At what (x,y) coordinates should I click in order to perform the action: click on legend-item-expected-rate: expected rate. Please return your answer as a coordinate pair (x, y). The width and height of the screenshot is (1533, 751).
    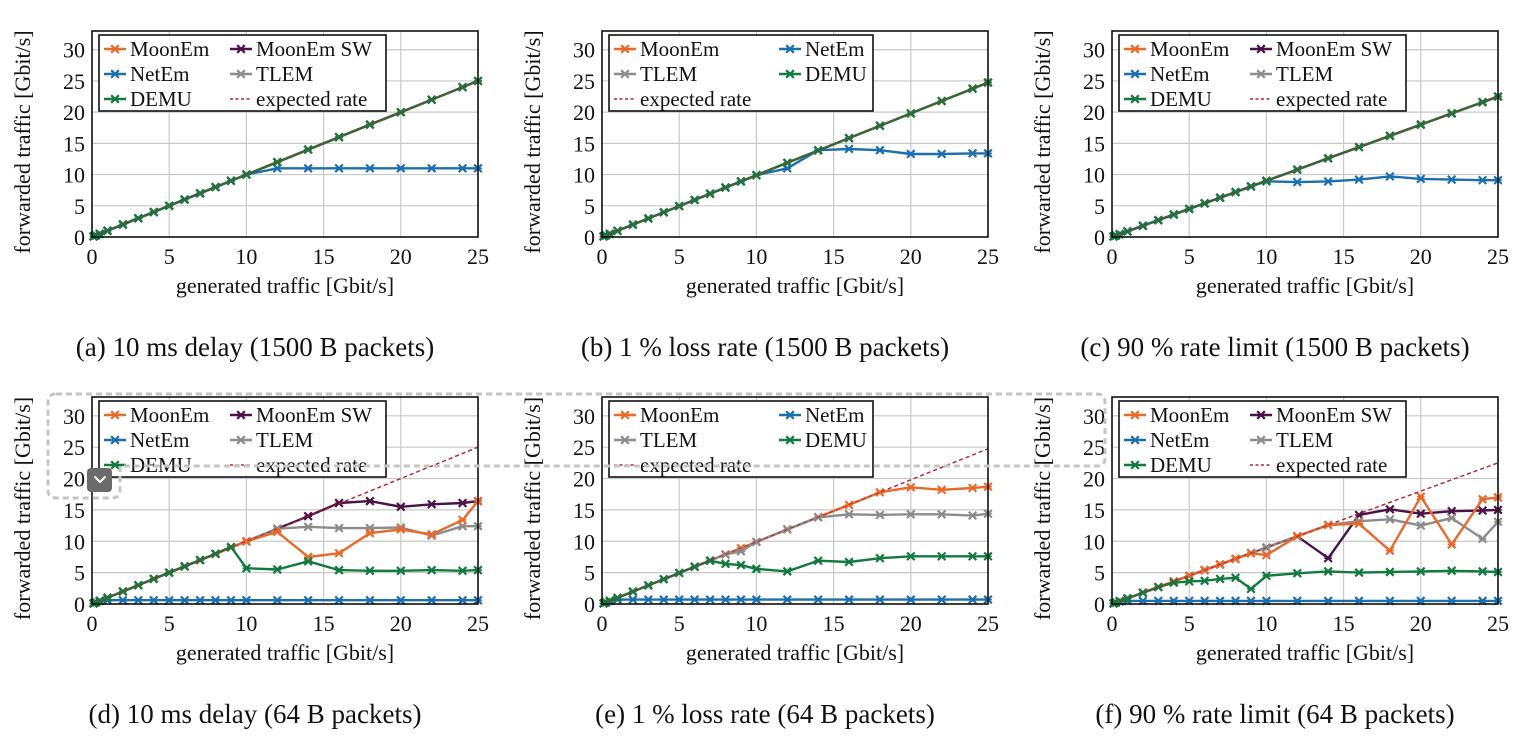
    Looking at the image, I should click on (1318, 465).